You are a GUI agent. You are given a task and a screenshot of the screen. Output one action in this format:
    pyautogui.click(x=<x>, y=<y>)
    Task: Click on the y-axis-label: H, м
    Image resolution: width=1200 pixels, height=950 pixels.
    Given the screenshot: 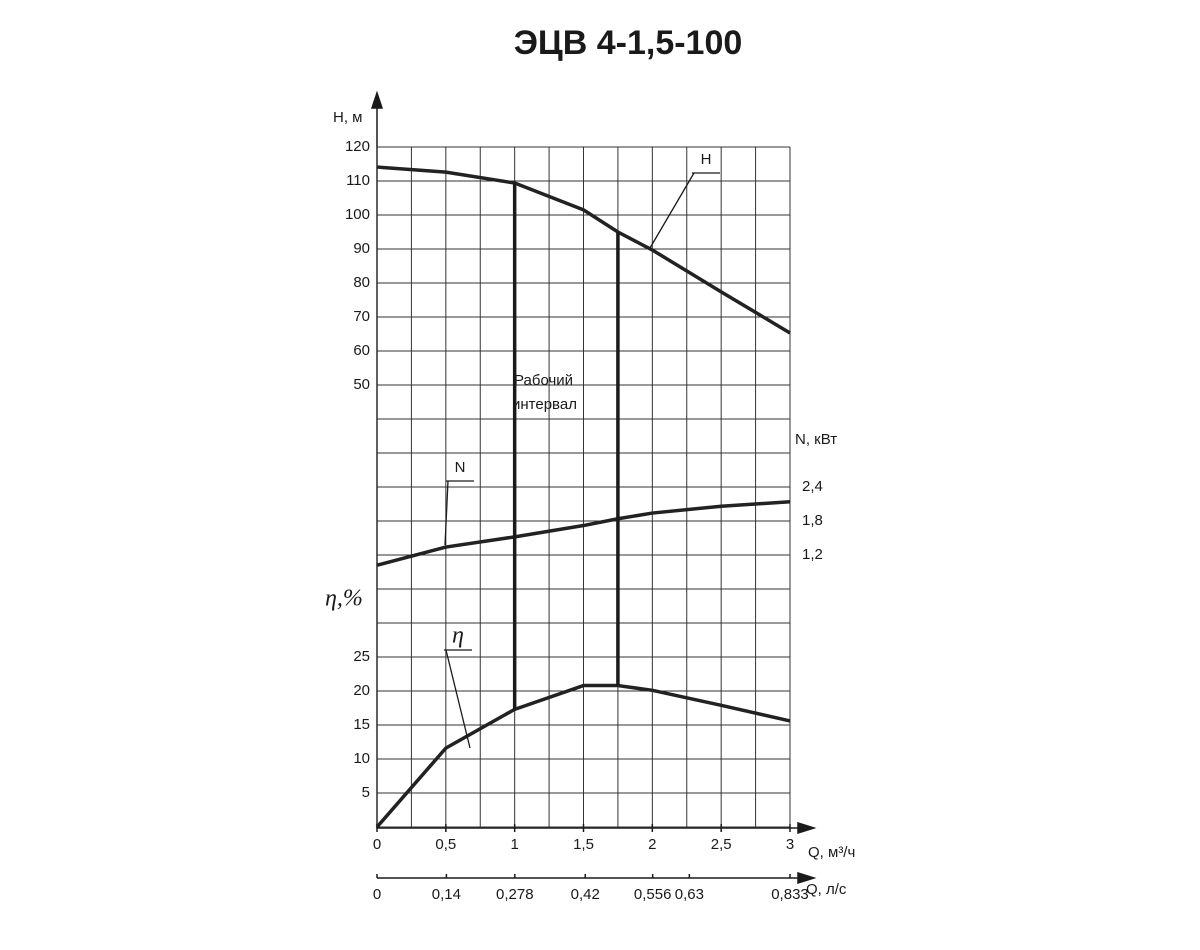 What is the action you would take?
    pyautogui.click(x=347, y=117)
    